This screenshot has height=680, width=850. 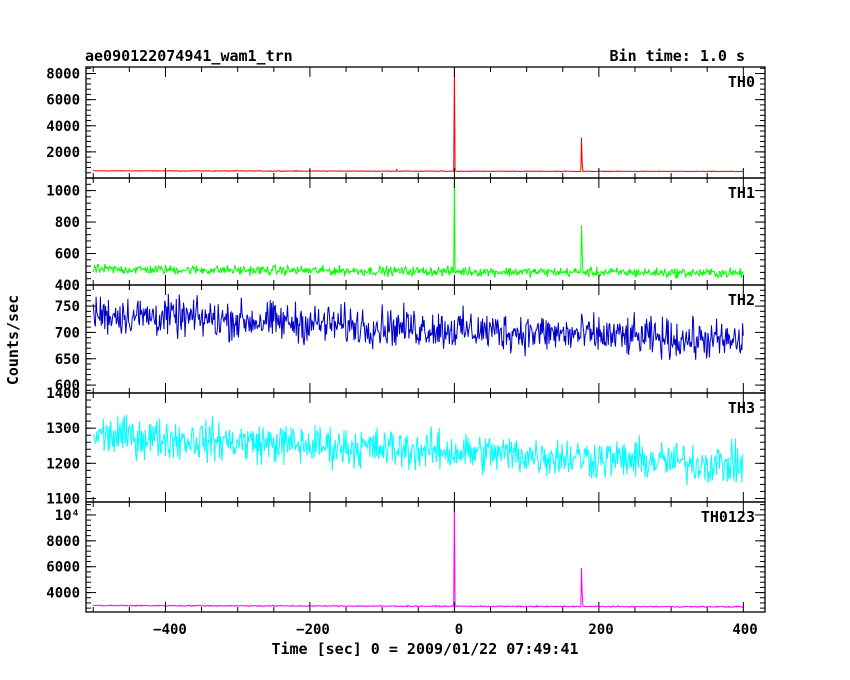 What do you see at coordinates (418, 450) in the screenshot?
I see `series-line-th3` at bounding box center [418, 450].